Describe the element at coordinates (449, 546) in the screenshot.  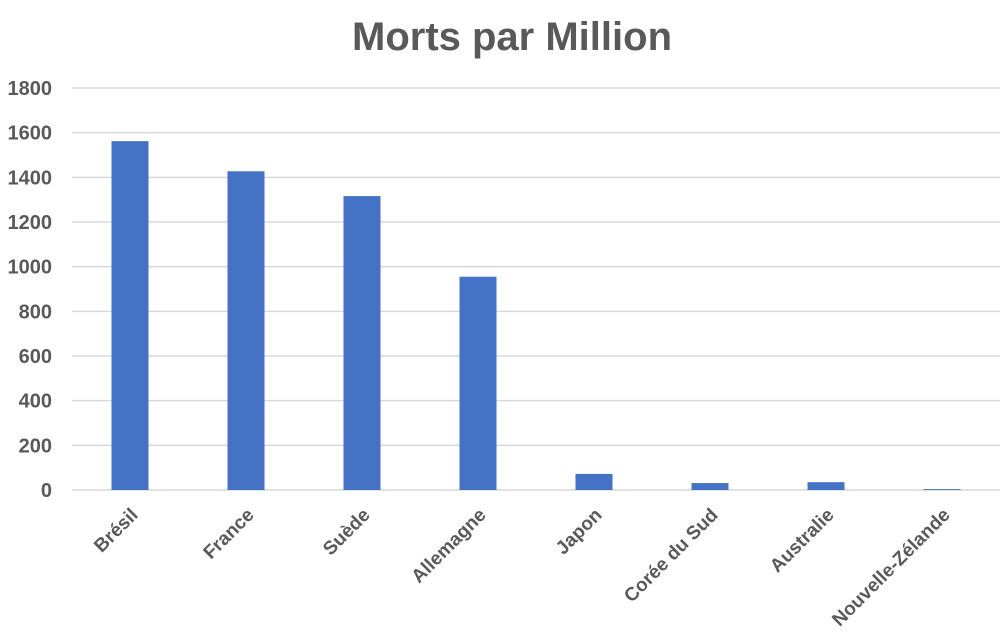
I see `x-category-label: Allemagne` at that location.